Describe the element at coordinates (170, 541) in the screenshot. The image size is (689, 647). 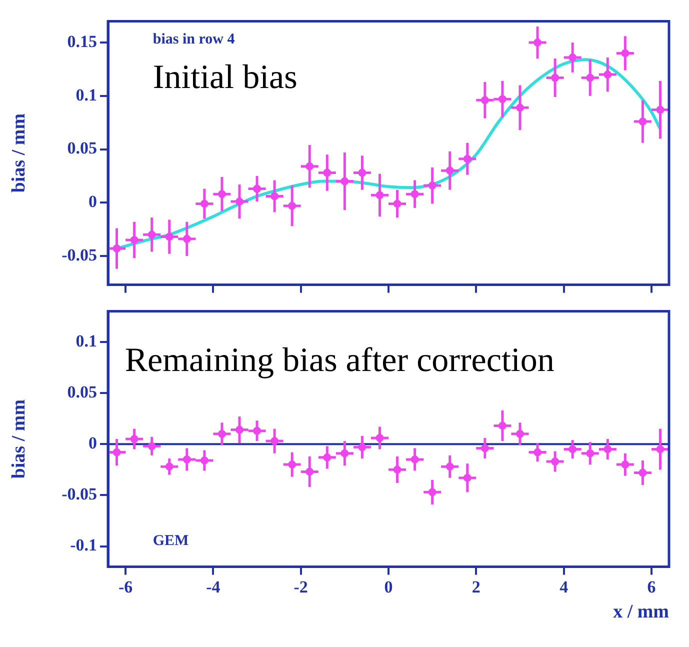
I see `annotation: GEM` at that location.